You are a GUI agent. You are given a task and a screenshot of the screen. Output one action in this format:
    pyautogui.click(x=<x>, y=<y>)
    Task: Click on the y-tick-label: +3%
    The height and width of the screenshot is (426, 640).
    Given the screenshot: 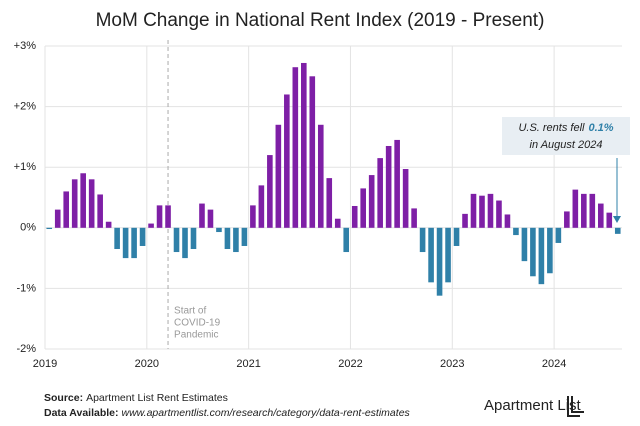 What is the action you would take?
    pyautogui.click(x=25, y=46)
    